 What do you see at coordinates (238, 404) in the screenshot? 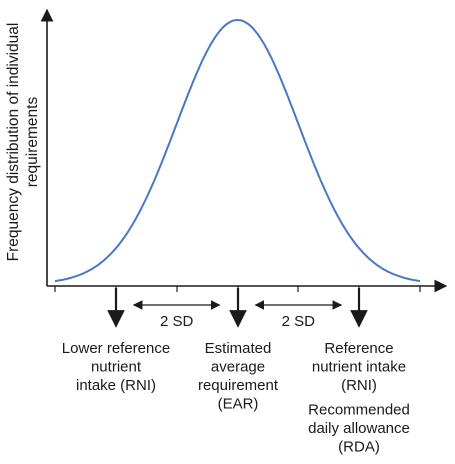
I see `marker-label-line: (EAR)` at bounding box center [238, 404].